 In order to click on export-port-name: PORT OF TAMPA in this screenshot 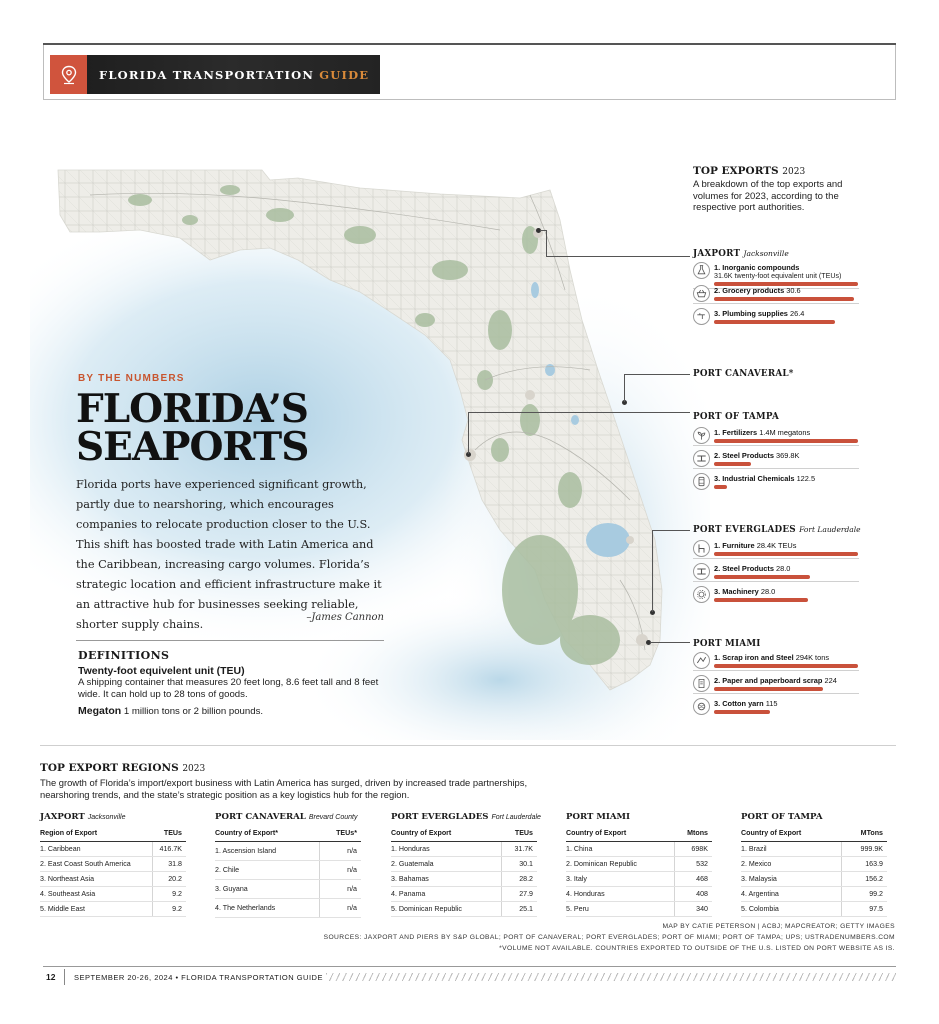, I will do `click(736, 417)`.